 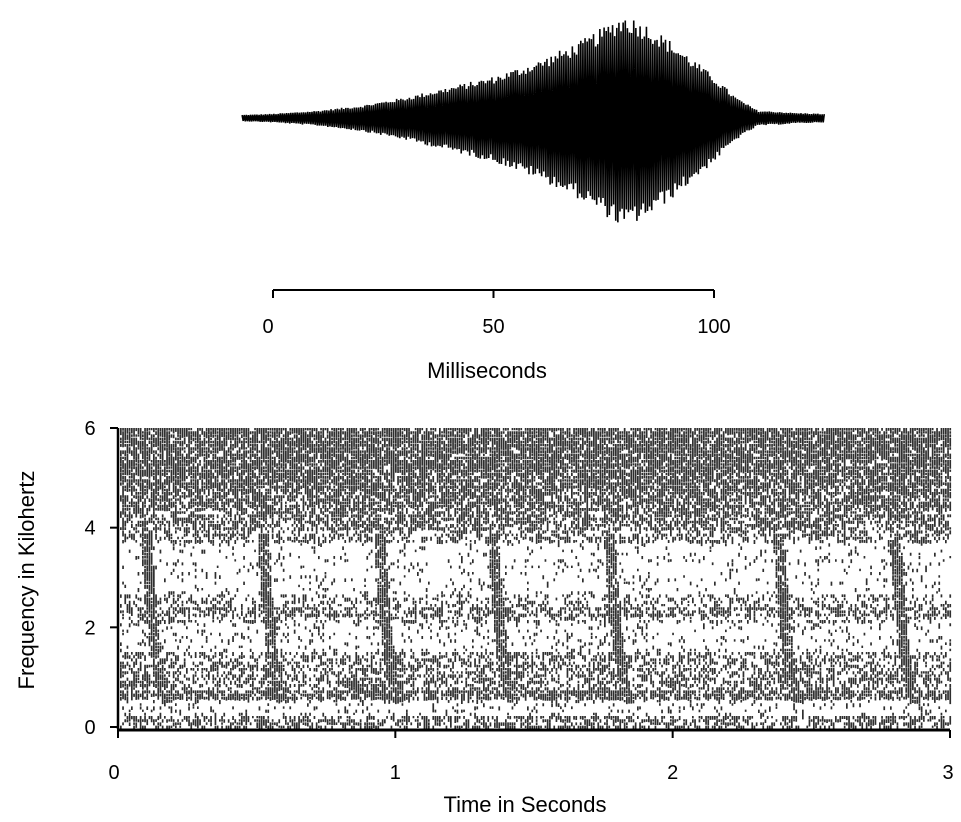 I want to click on x-axis-title-milliseconds: Milliseconds, so click(x=487, y=370).